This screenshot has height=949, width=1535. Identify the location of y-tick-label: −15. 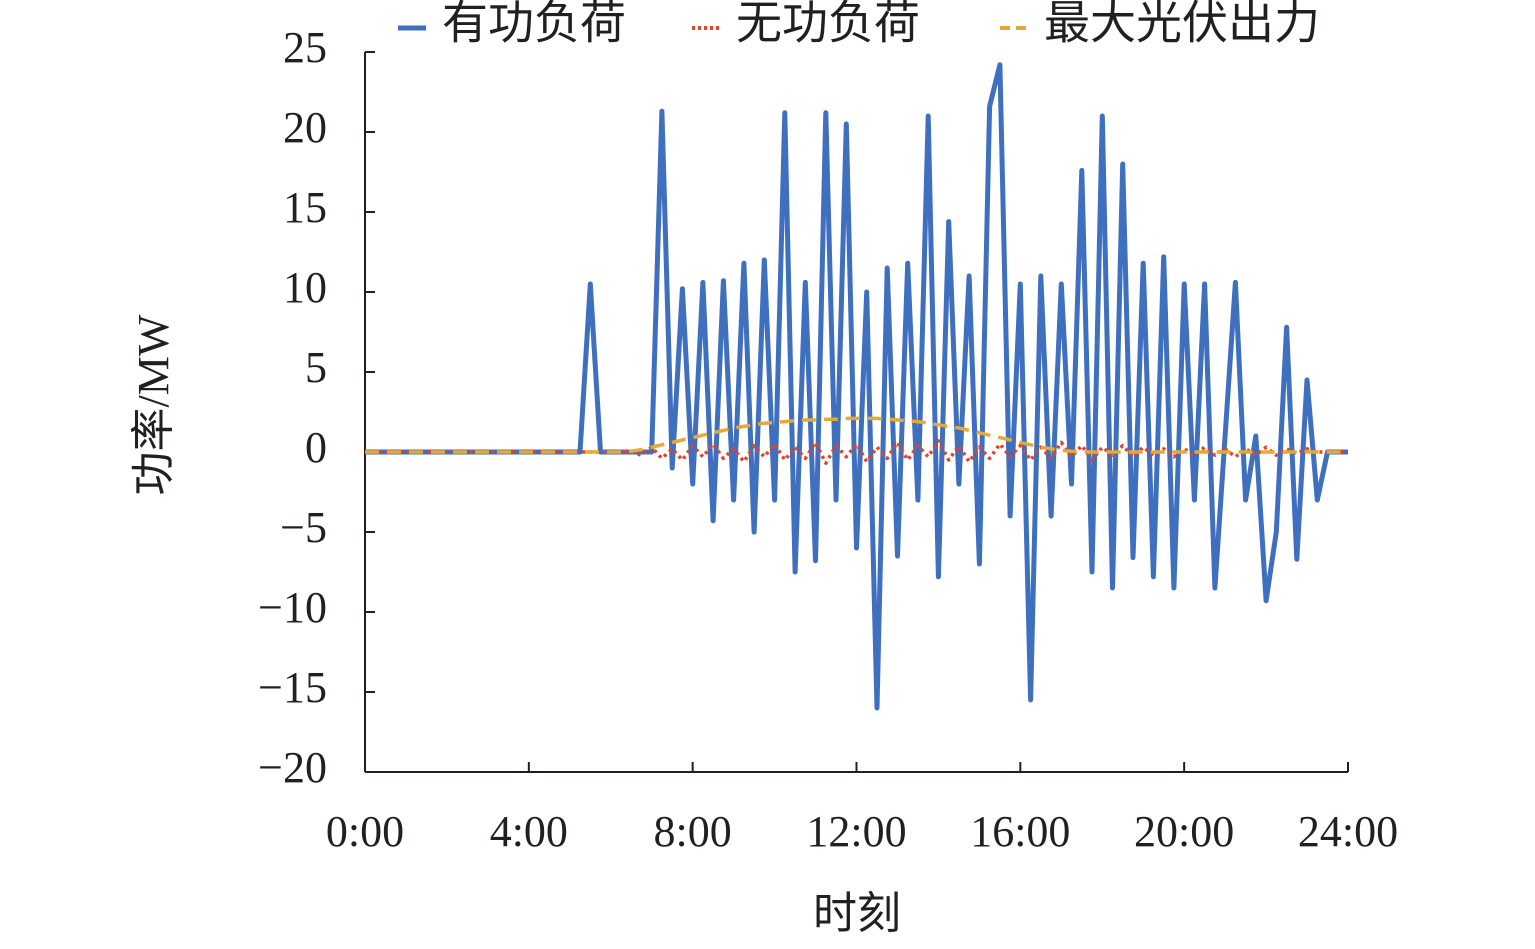
(292, 687).